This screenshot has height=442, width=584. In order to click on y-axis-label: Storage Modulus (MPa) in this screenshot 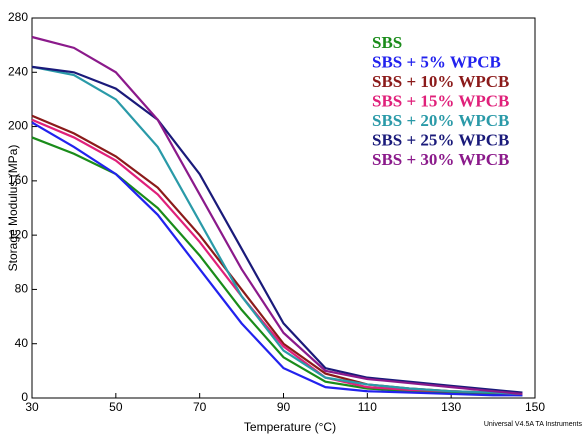, I will do `click(13, 208)`.